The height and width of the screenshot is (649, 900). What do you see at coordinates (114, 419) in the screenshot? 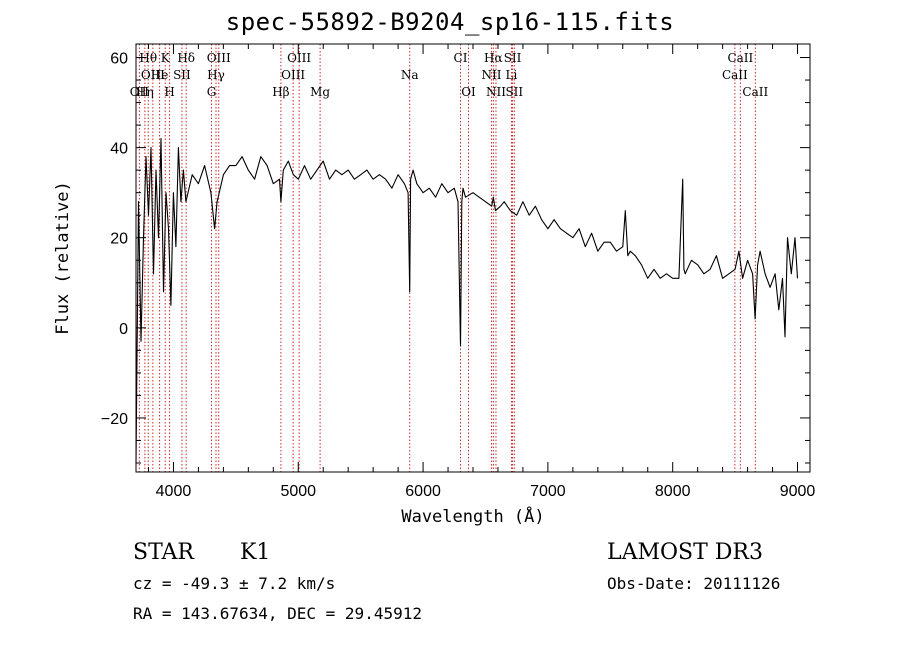
I see `y-tick-label: −20` at bounding box center [114, 419].